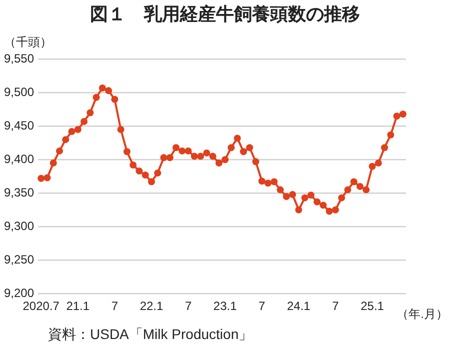  What do you see at coordinates (152, 306) in the screenshot?
I see `x-tick-label: 22.1` at bounding box center [152, 306].